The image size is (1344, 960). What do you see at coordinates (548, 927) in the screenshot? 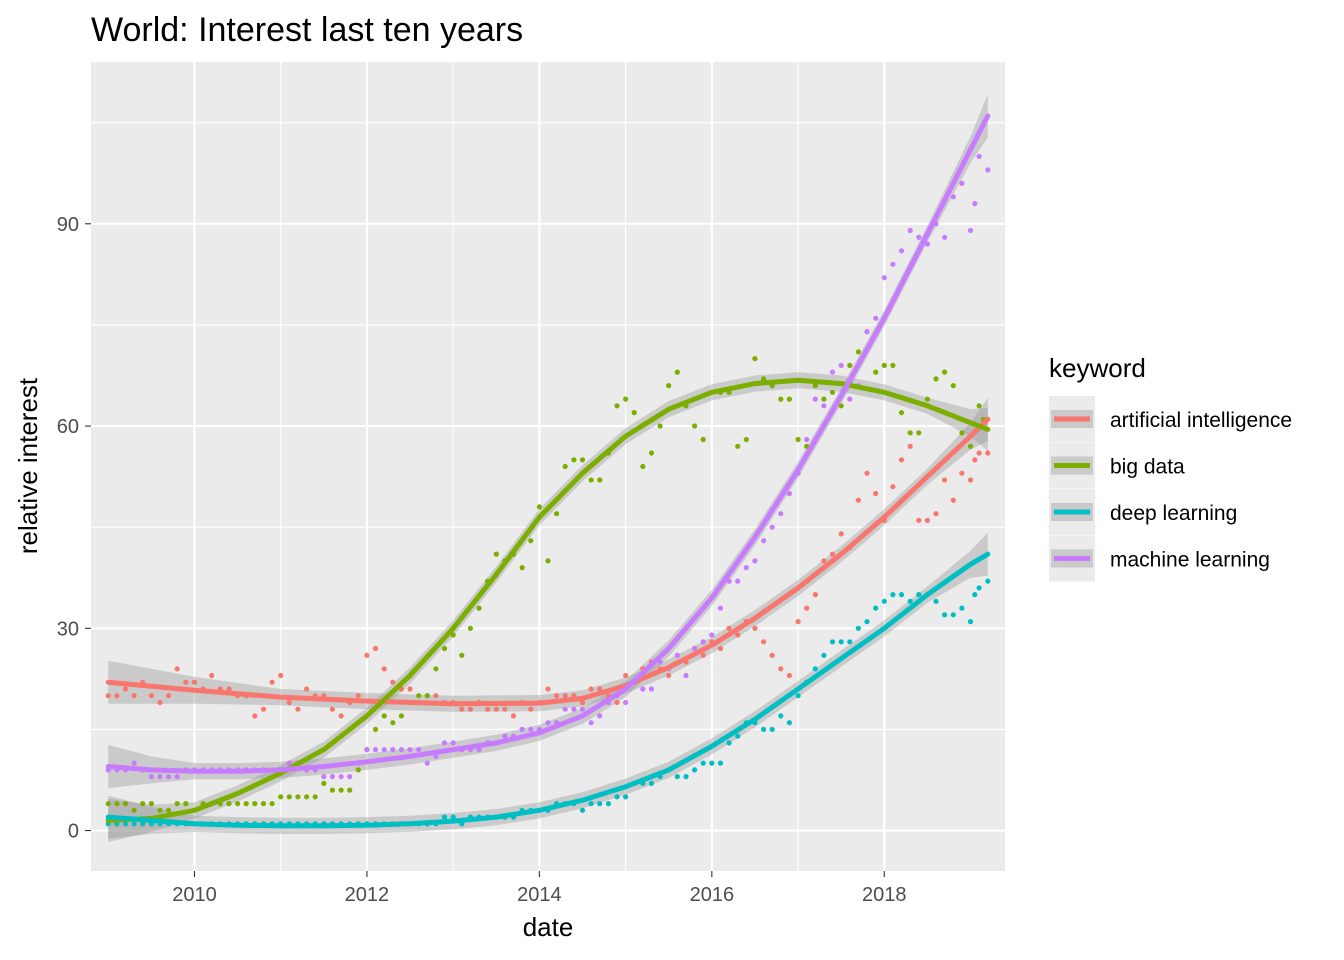
I see `x-axis-title: date` at bounding box center [548, 927].